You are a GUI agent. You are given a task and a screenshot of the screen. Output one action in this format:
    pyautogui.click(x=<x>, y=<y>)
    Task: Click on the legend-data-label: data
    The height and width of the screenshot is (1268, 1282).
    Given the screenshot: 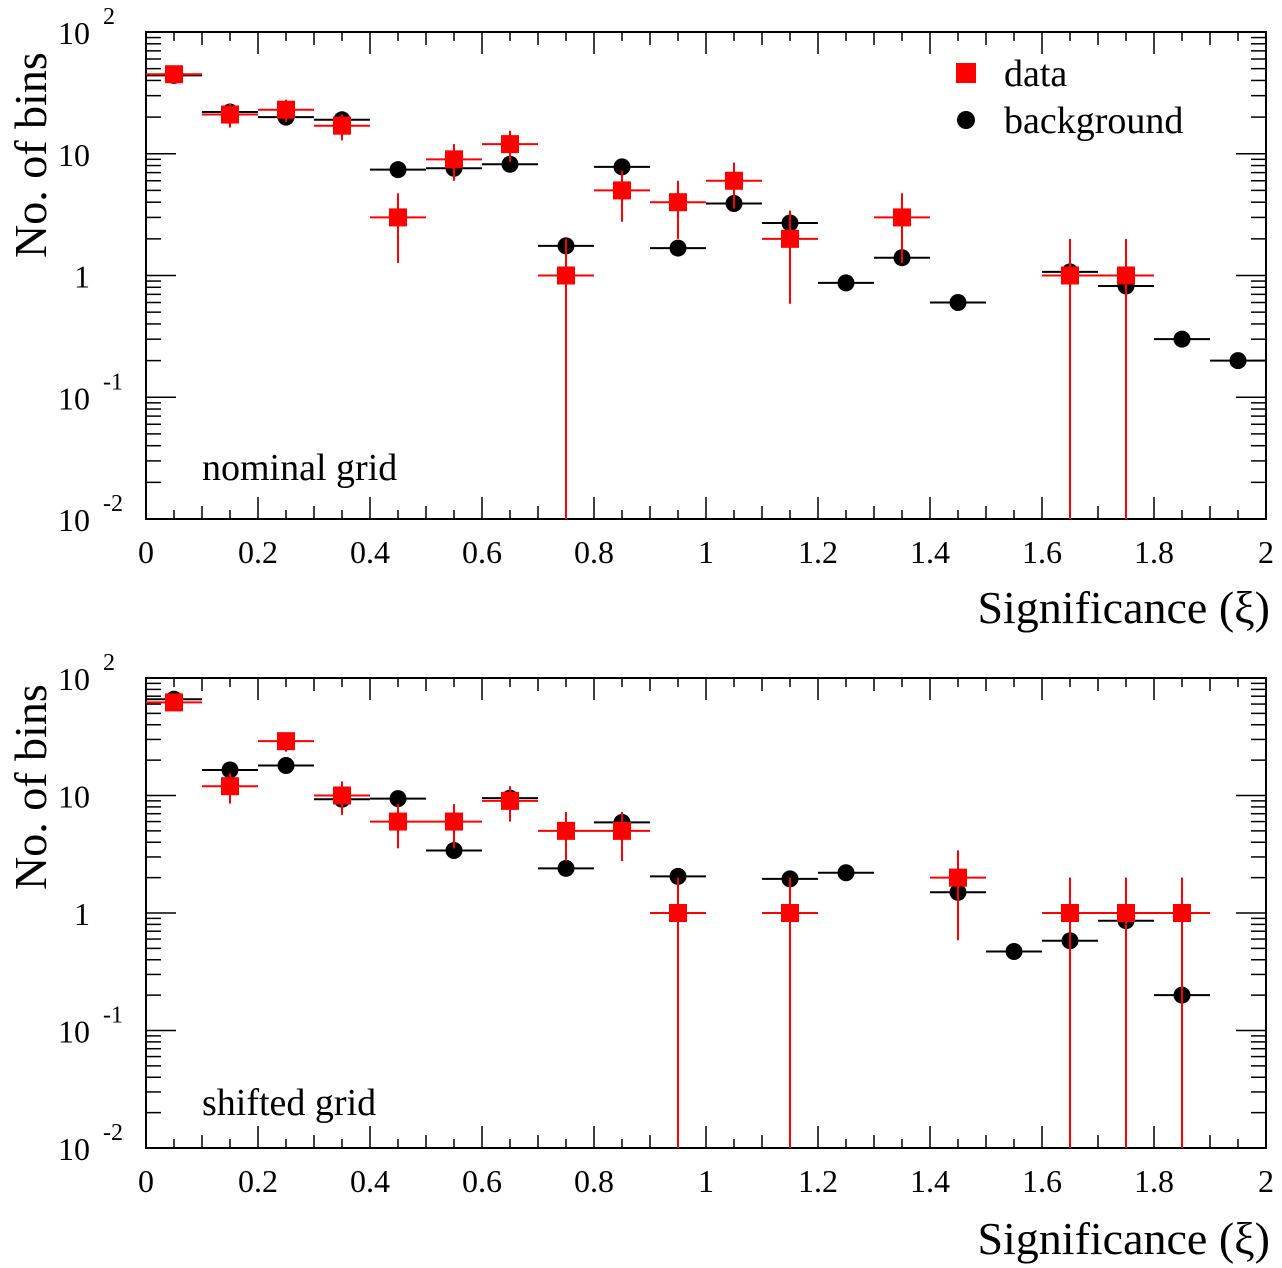 What is the action you would take?
    pyautogui.click(x=1035, y=74)
    